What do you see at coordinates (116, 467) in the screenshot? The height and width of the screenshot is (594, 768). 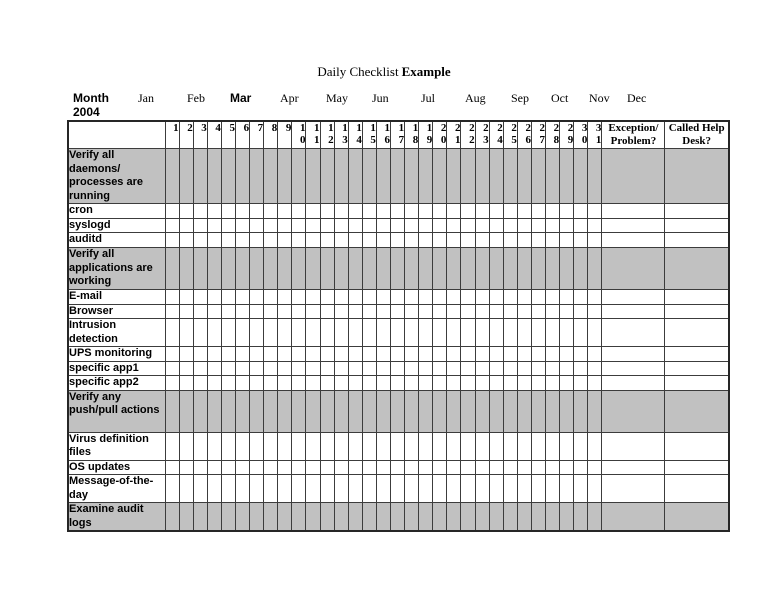 I see `task-label-cell: OS updates` at bounding box center [116, 467].